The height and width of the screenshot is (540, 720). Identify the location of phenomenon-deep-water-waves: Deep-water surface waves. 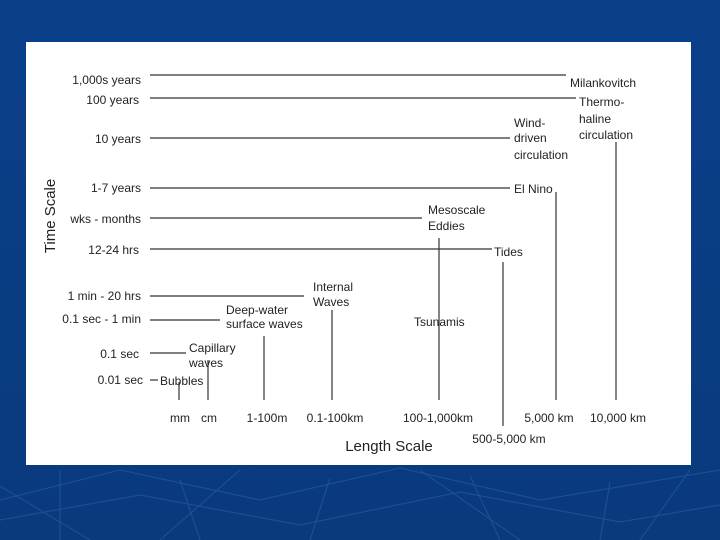
(264, 317).